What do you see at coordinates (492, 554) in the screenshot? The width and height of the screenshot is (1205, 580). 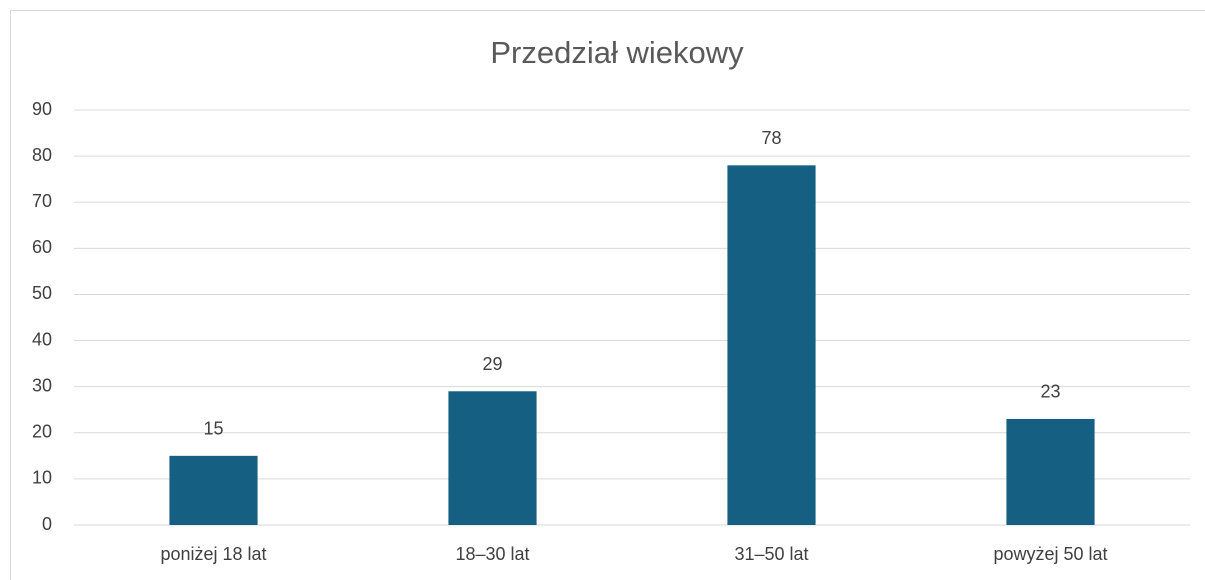 I see `x-tick-label: 18–30 lat` at bounding box center [492, 554].